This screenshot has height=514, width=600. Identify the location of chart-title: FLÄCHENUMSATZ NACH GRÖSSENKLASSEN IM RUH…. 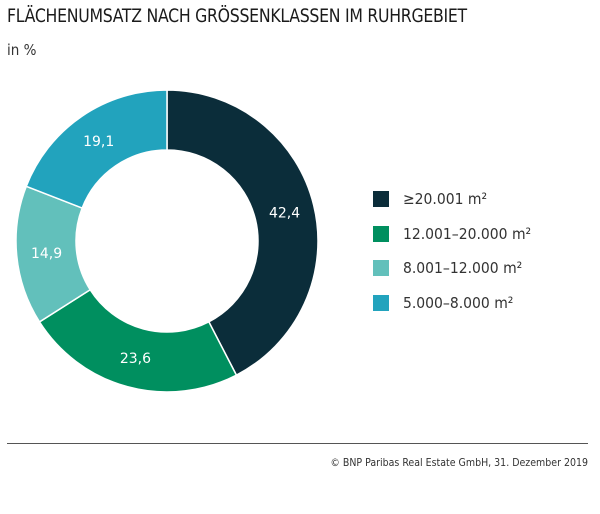
(237, 16).